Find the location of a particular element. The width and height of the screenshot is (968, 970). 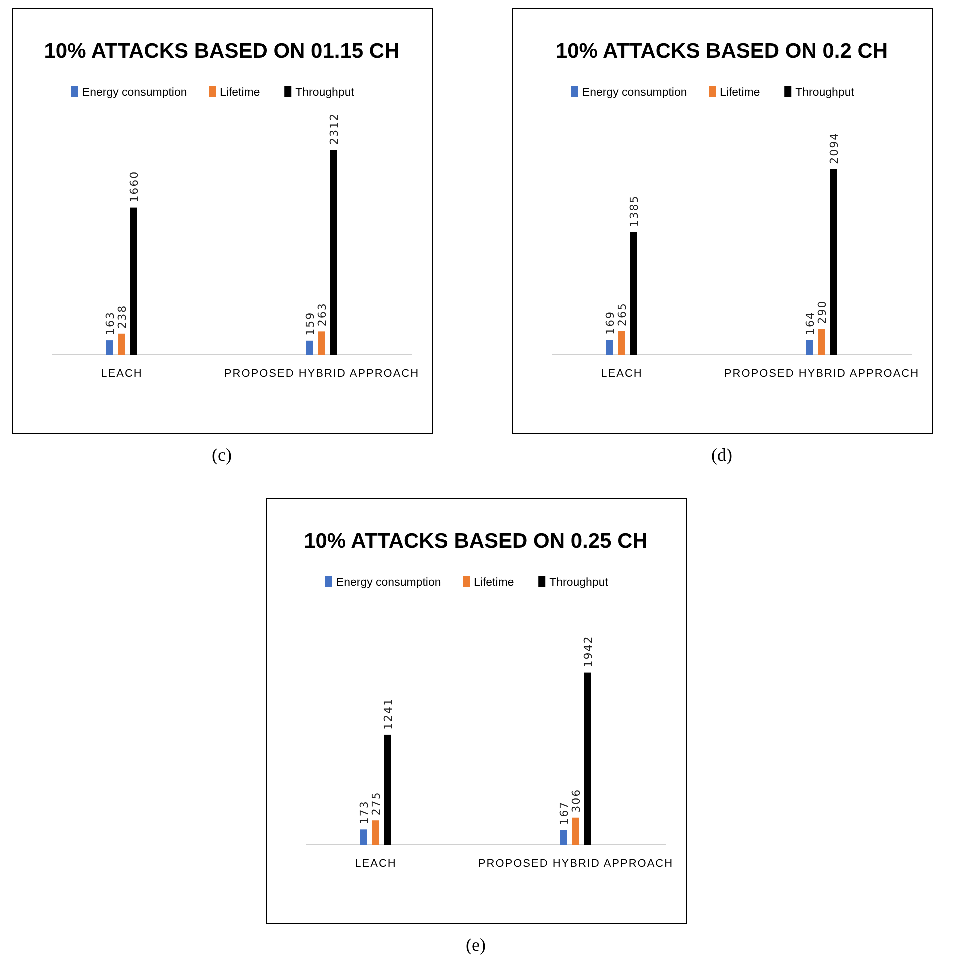

data-label: 265 is located at coordinates (622, 314).